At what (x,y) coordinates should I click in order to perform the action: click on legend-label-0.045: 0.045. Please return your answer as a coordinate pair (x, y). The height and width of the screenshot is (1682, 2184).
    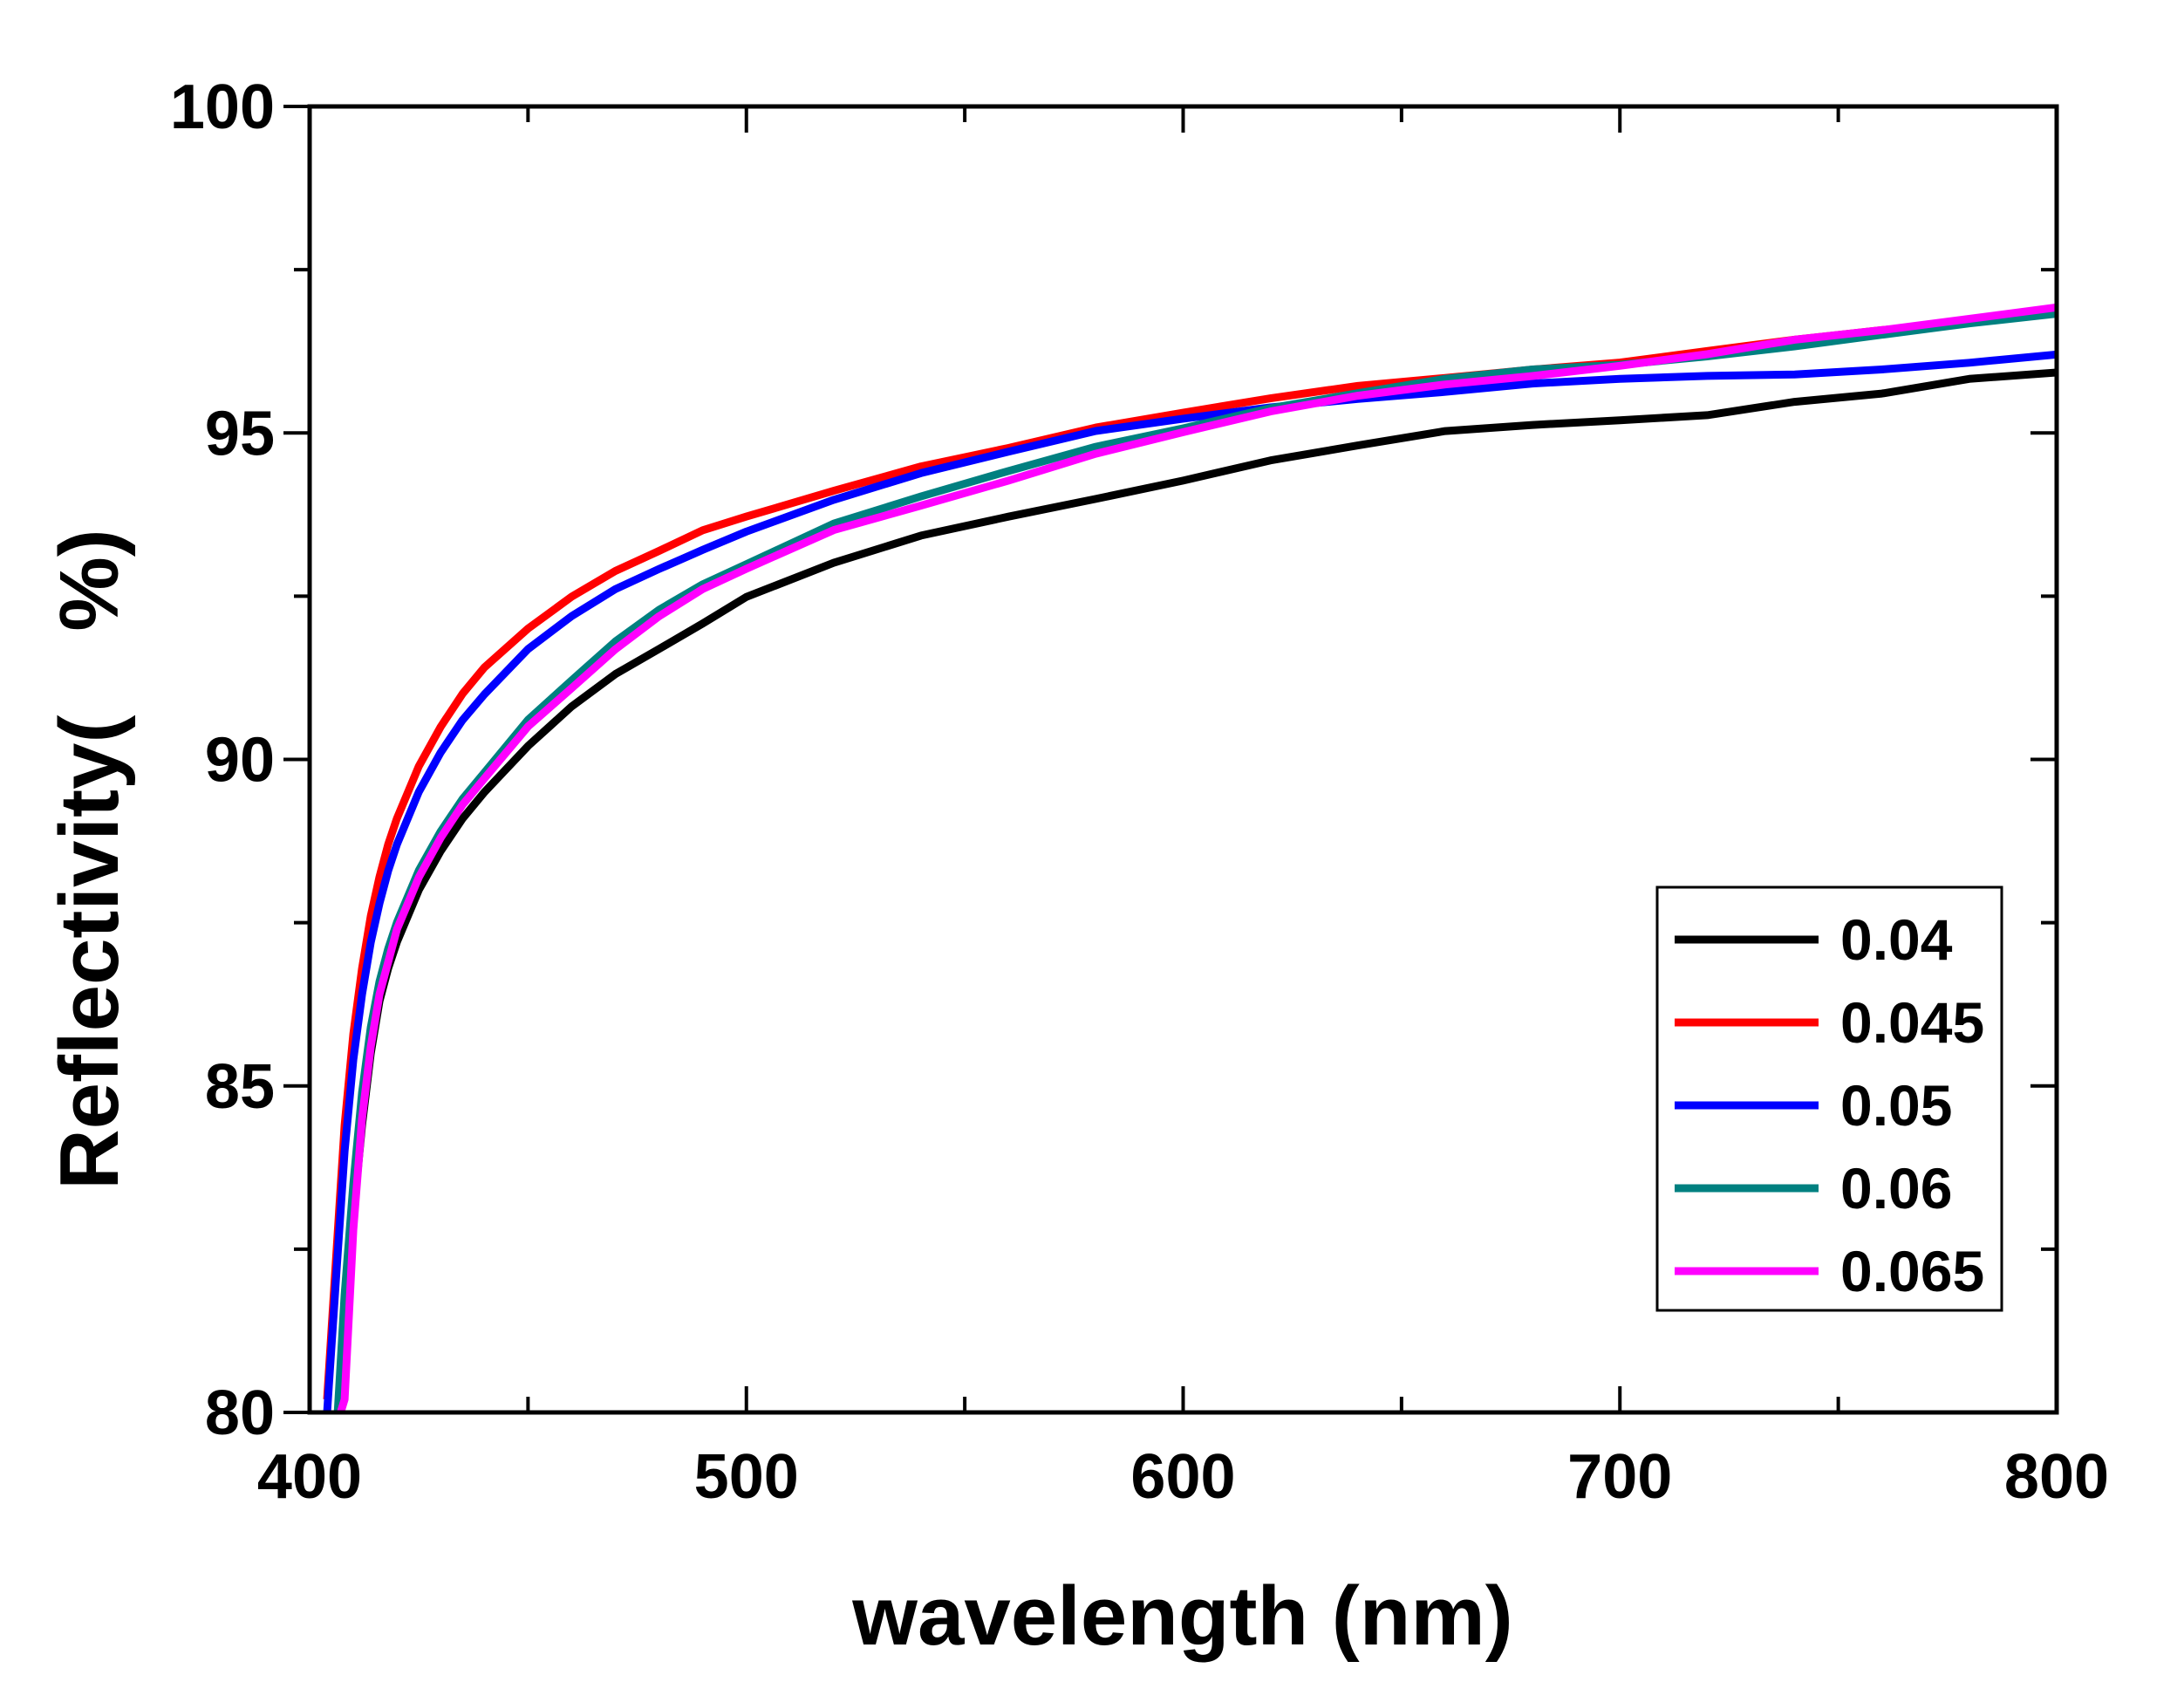
    Looking at the image, I should click on (1912, 1022).